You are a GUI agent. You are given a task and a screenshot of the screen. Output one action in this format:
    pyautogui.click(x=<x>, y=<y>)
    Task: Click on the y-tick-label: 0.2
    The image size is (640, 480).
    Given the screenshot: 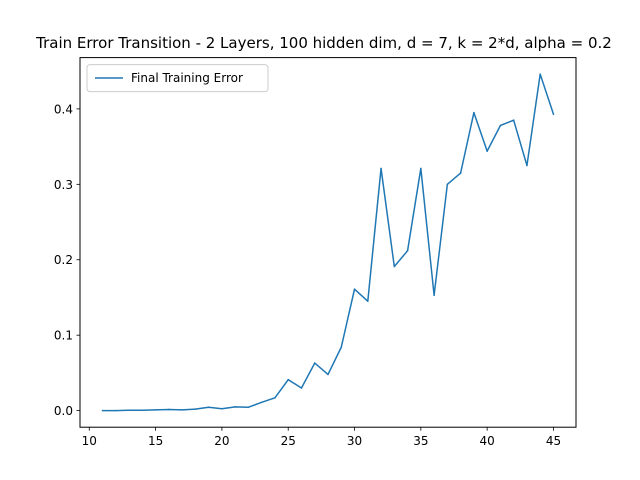 What is the action you would take?
    pyautogui.click(x=63, y=260)
    